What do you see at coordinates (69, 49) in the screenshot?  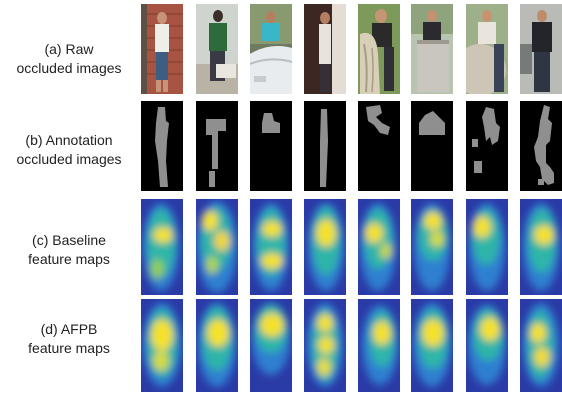 I see `row-label-raw-line1: (a) Raw` at bounding box center [69, 49].